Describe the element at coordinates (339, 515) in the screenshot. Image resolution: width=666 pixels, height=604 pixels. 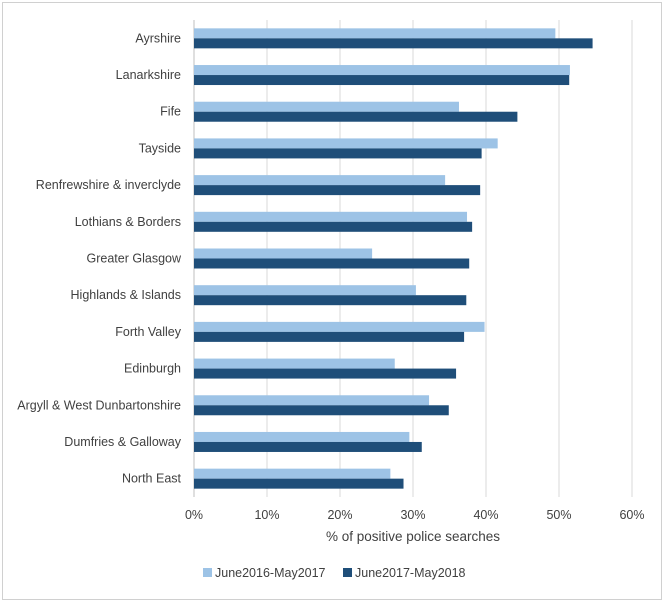
I see `x-tick-label: 20%` at that location.